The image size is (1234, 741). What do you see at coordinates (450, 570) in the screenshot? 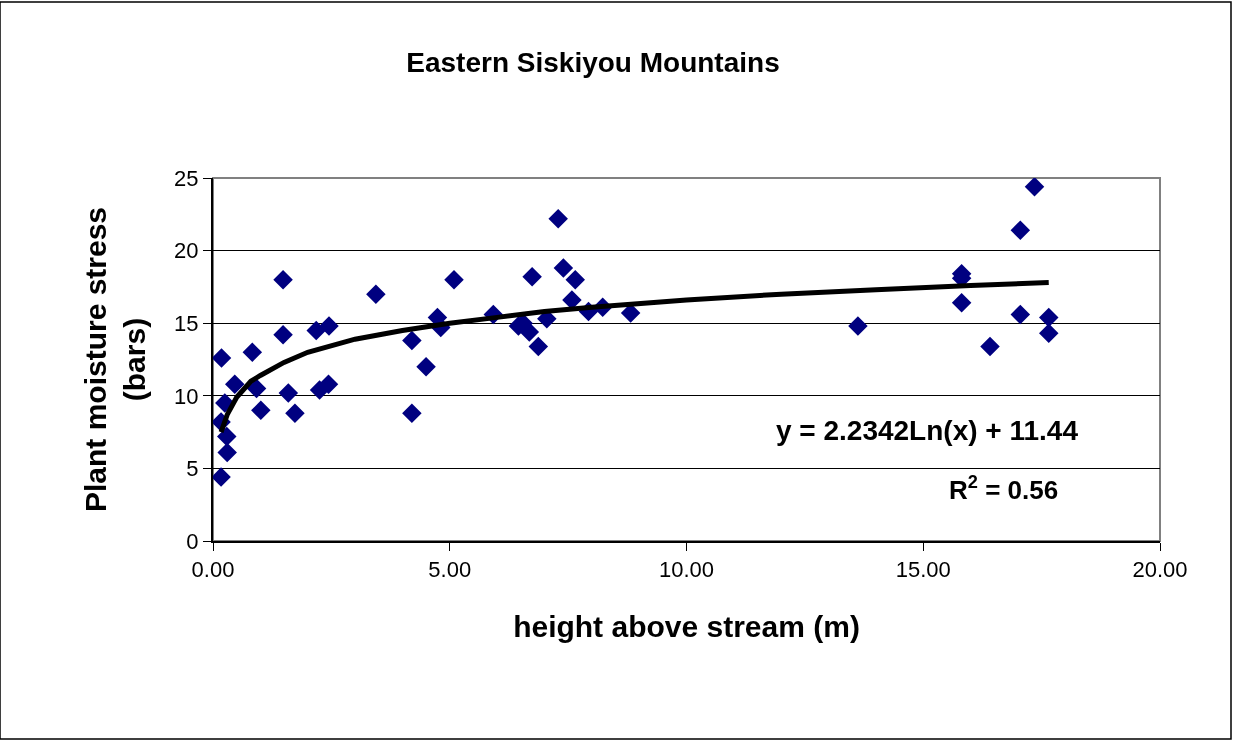
I see `x-tick-label: 5.00` at bounding box center [450, 570].